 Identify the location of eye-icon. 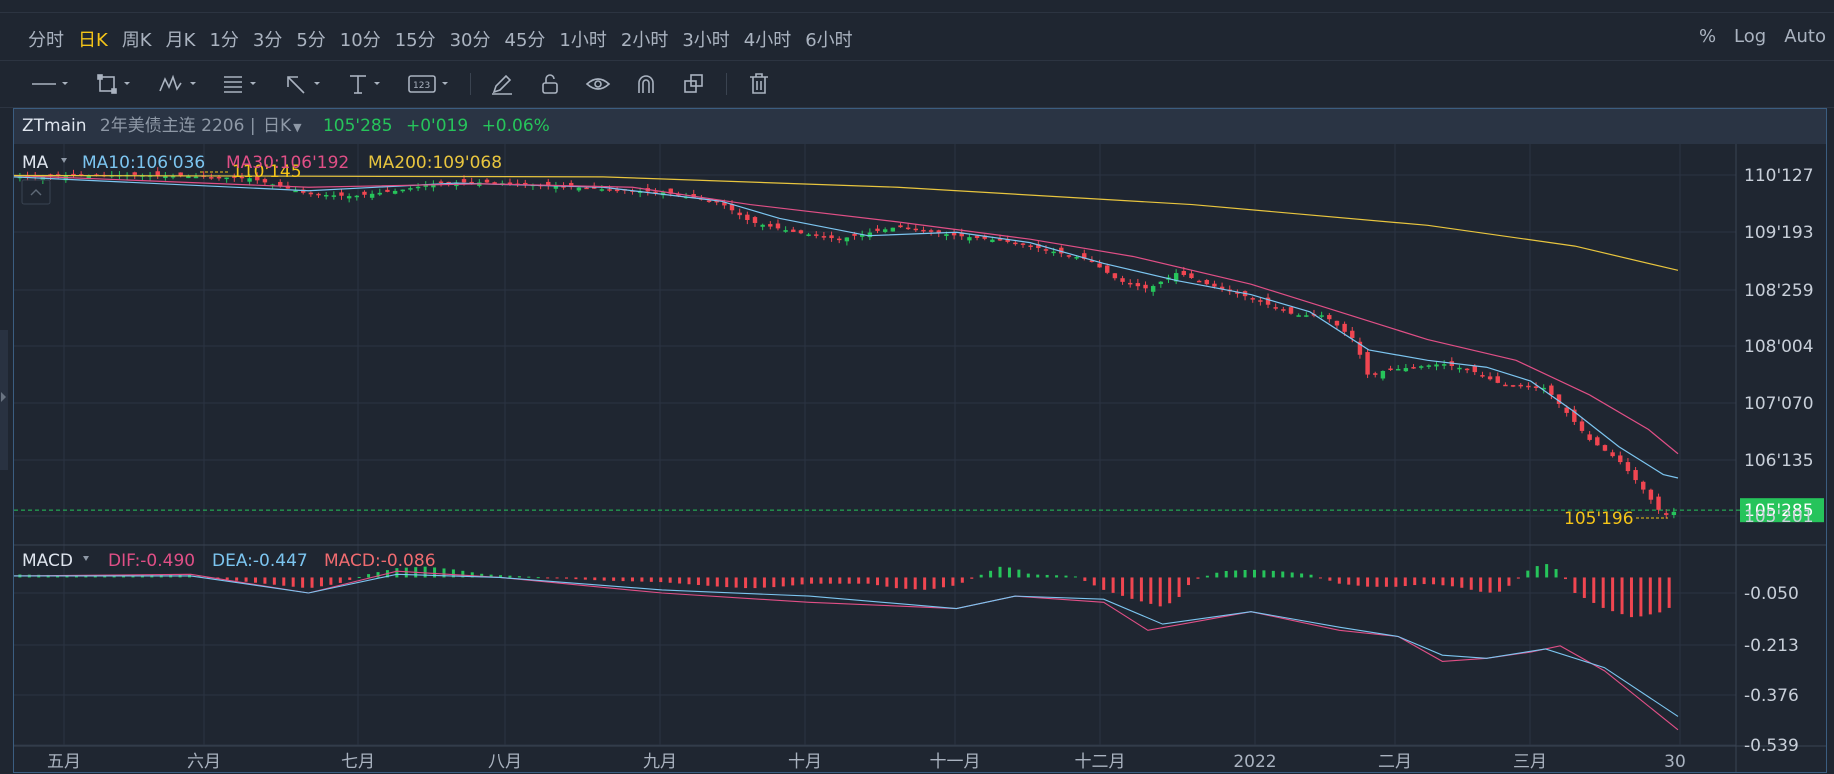
(598, 84).